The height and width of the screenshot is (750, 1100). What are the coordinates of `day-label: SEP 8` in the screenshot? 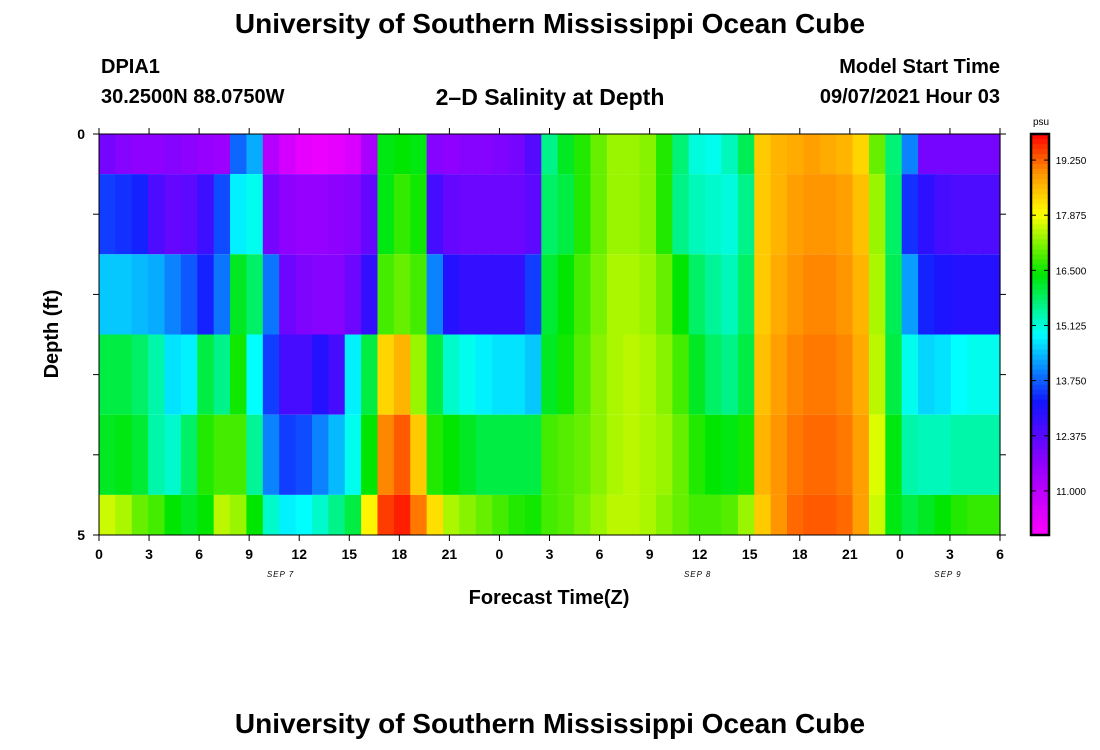 It's located at (697, 574).